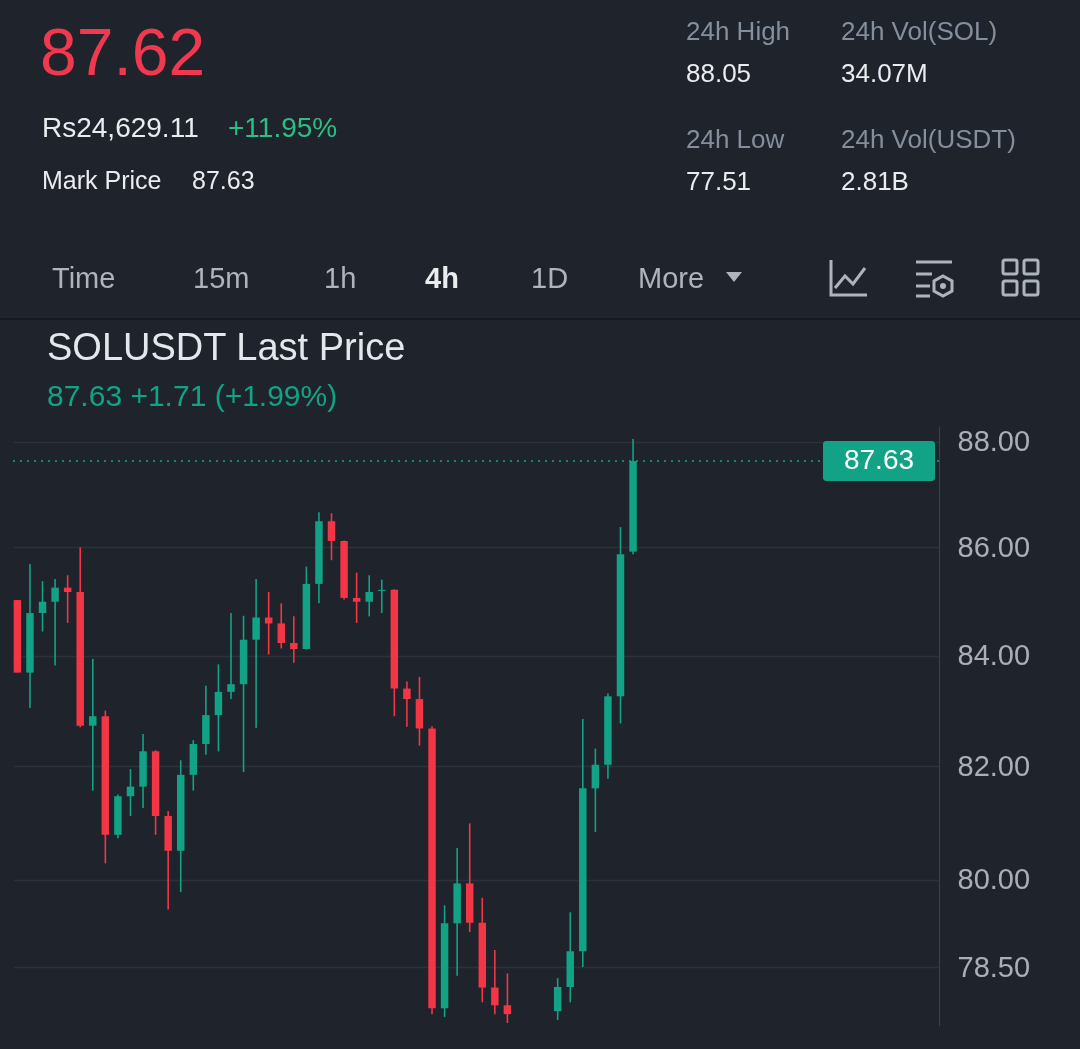 The image size is (1080, 1049). I want to click on text: 24h Low, so click(735, 139).